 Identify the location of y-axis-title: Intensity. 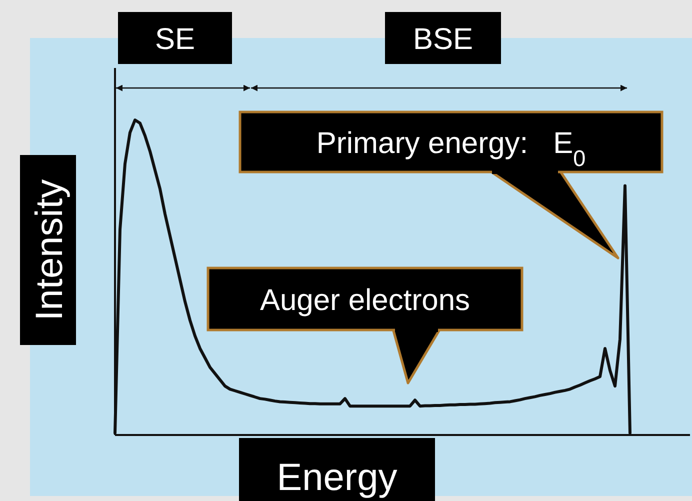
(50, 250).